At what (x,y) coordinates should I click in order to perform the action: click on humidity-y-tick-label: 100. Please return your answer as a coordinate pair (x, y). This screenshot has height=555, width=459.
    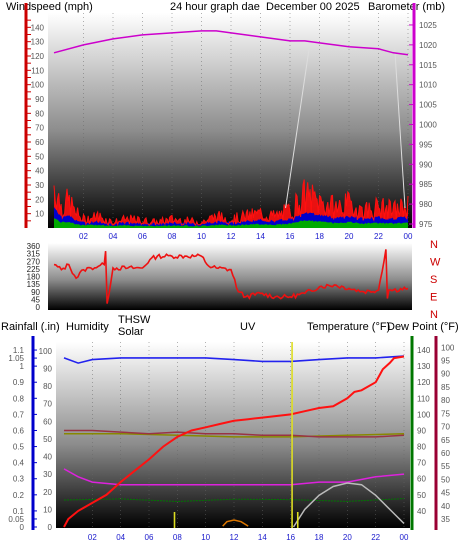
    Looking at the image, I should click on (46, 351).